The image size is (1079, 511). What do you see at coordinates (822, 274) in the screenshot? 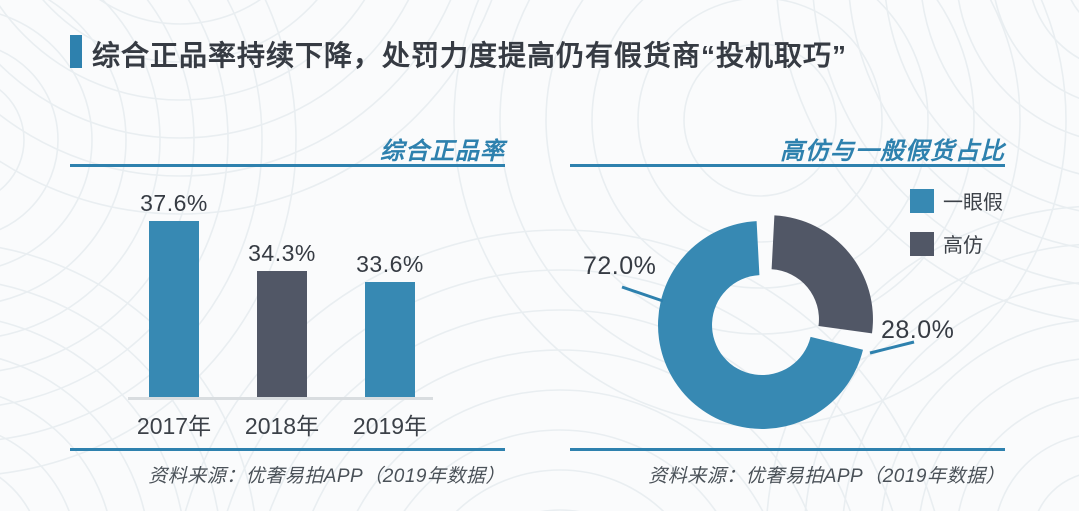
I see `donut-slice-gaofang` at bounding box center [822, 274].